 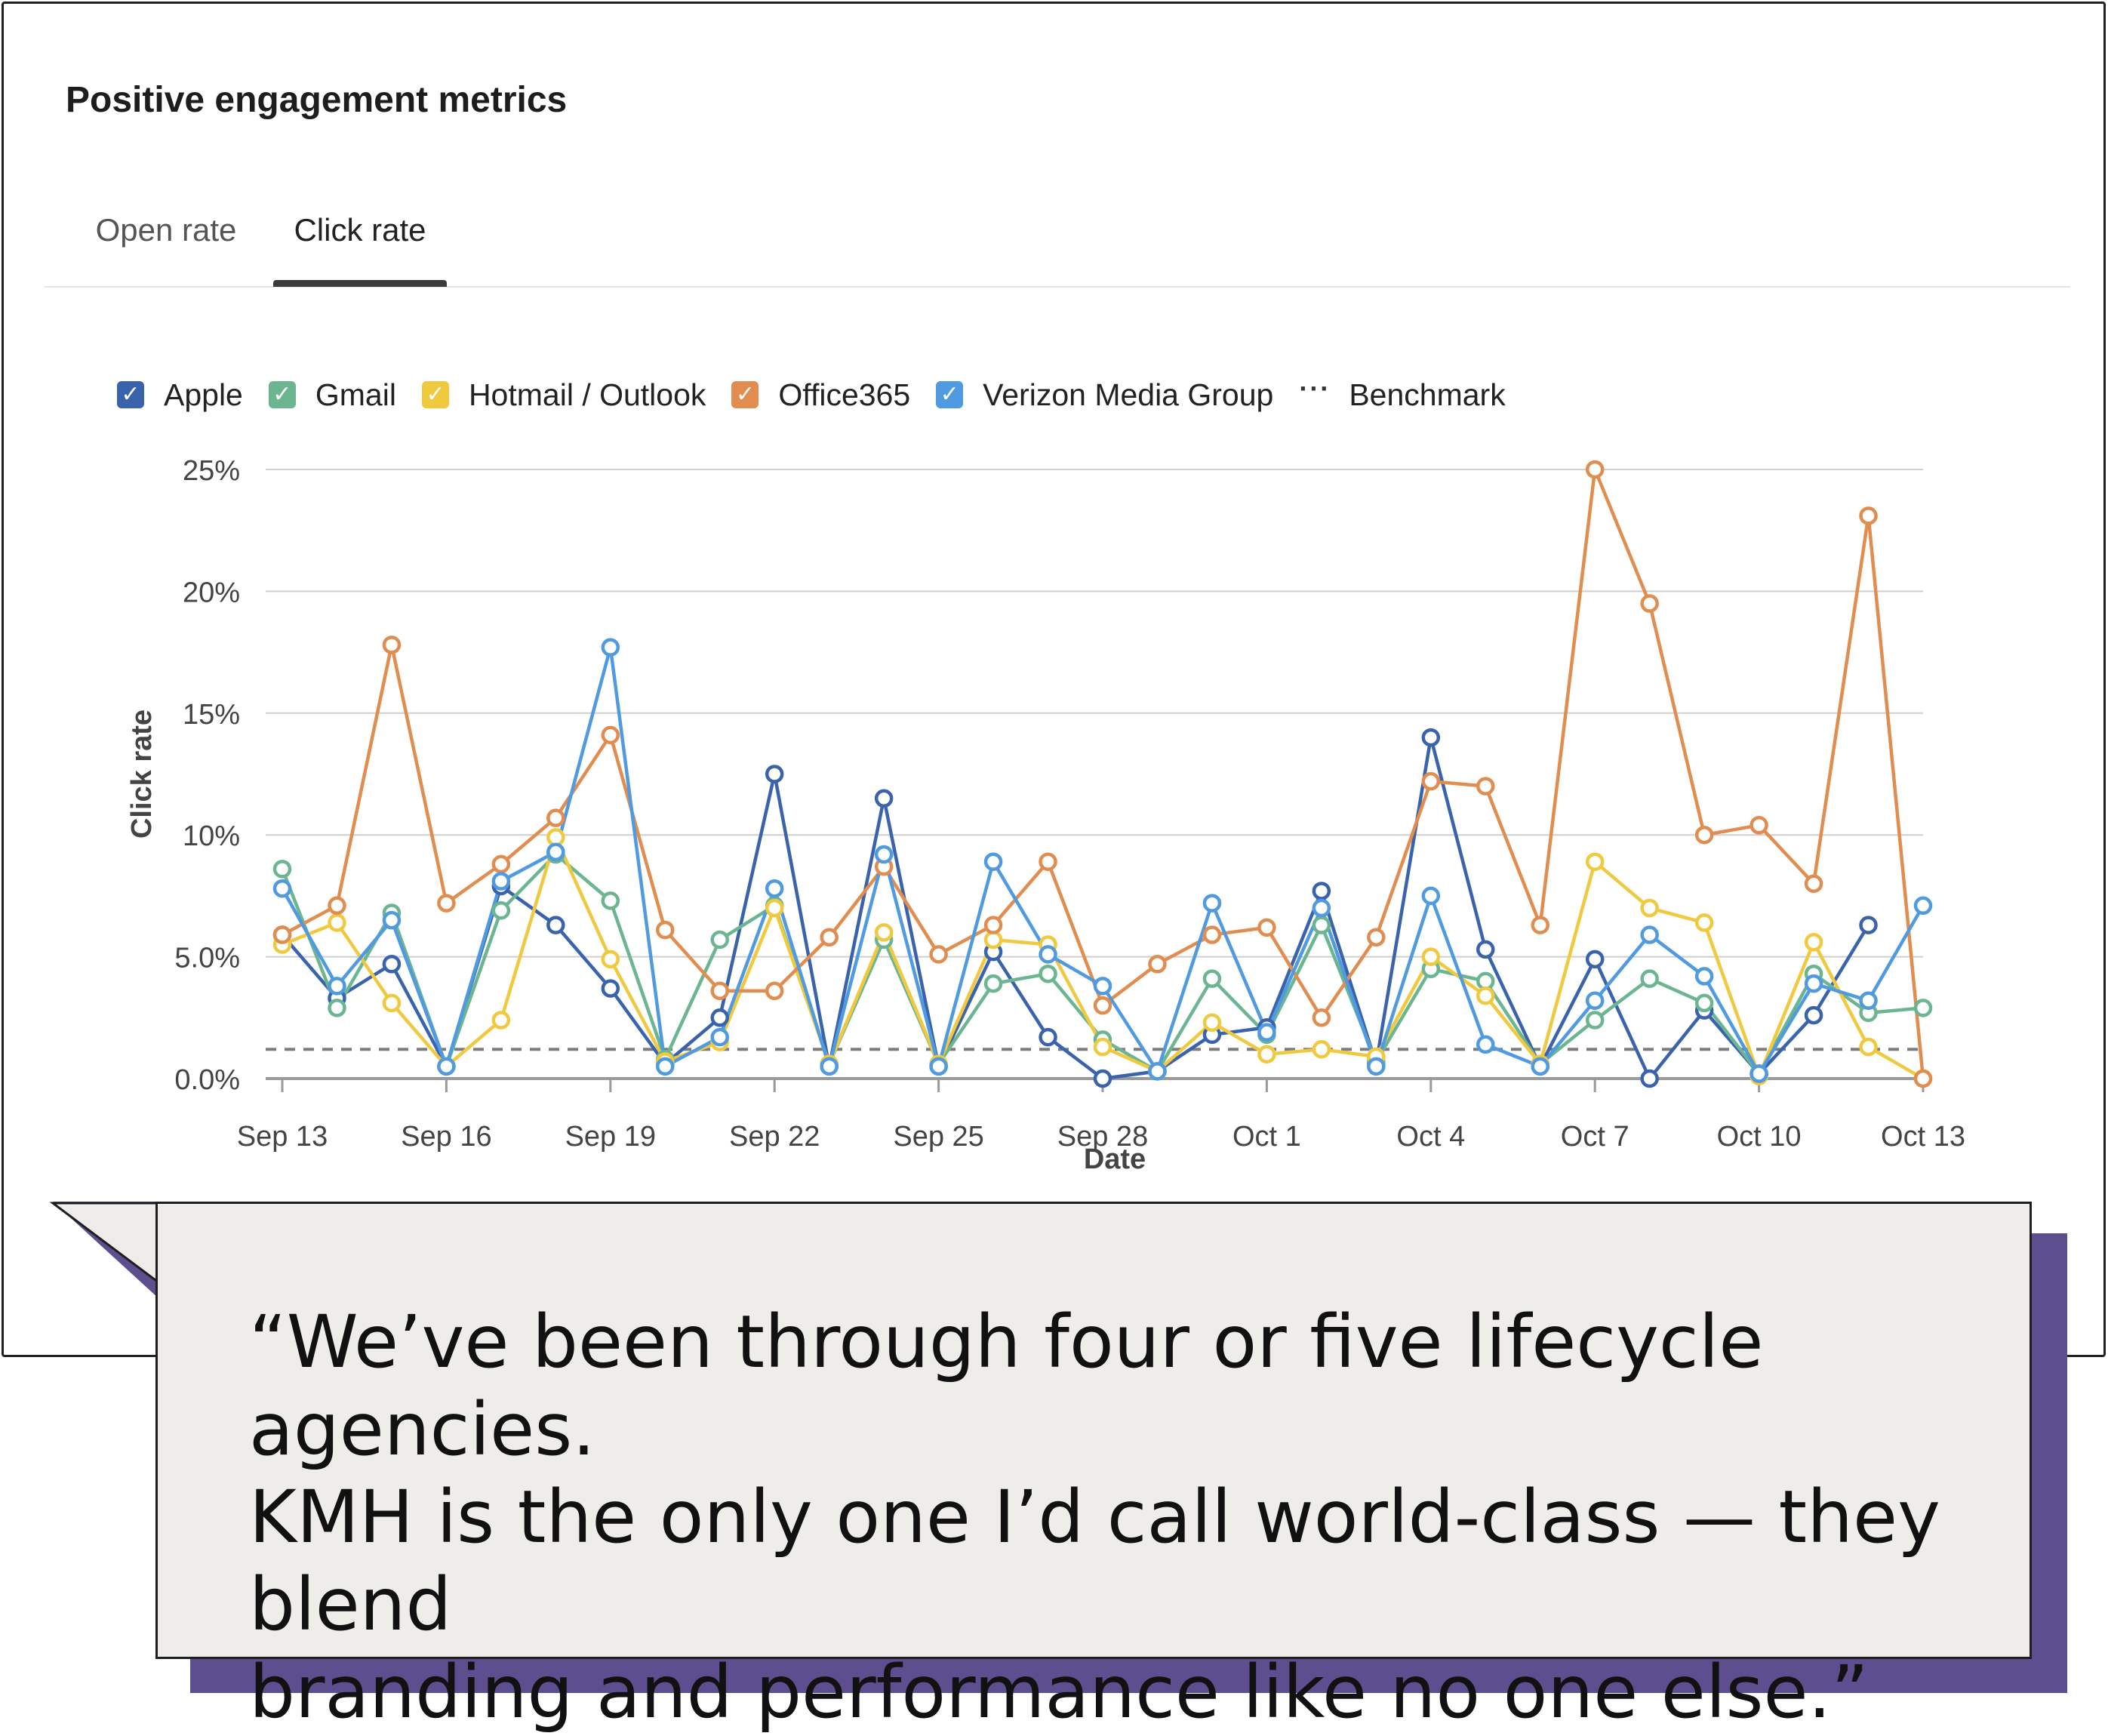 What do you see at coordinates (1057, 287) in the screenshot?
I see `tabs-divider` at bounding box center [1057, 287].